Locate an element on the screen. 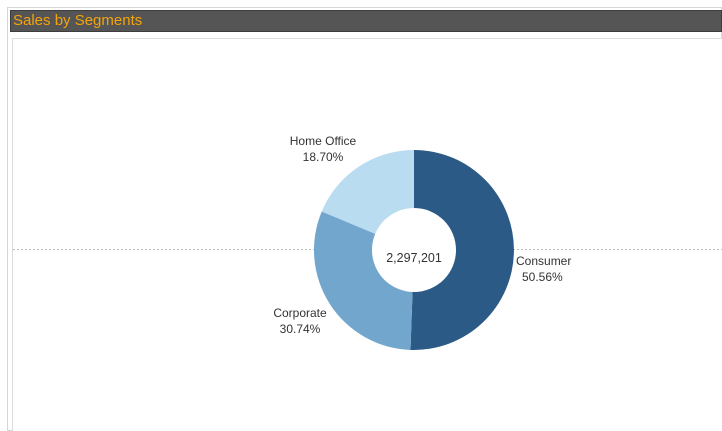 The image size is (722, 431). title-bar: Sales by Segments is located at coordinates (366, 21).